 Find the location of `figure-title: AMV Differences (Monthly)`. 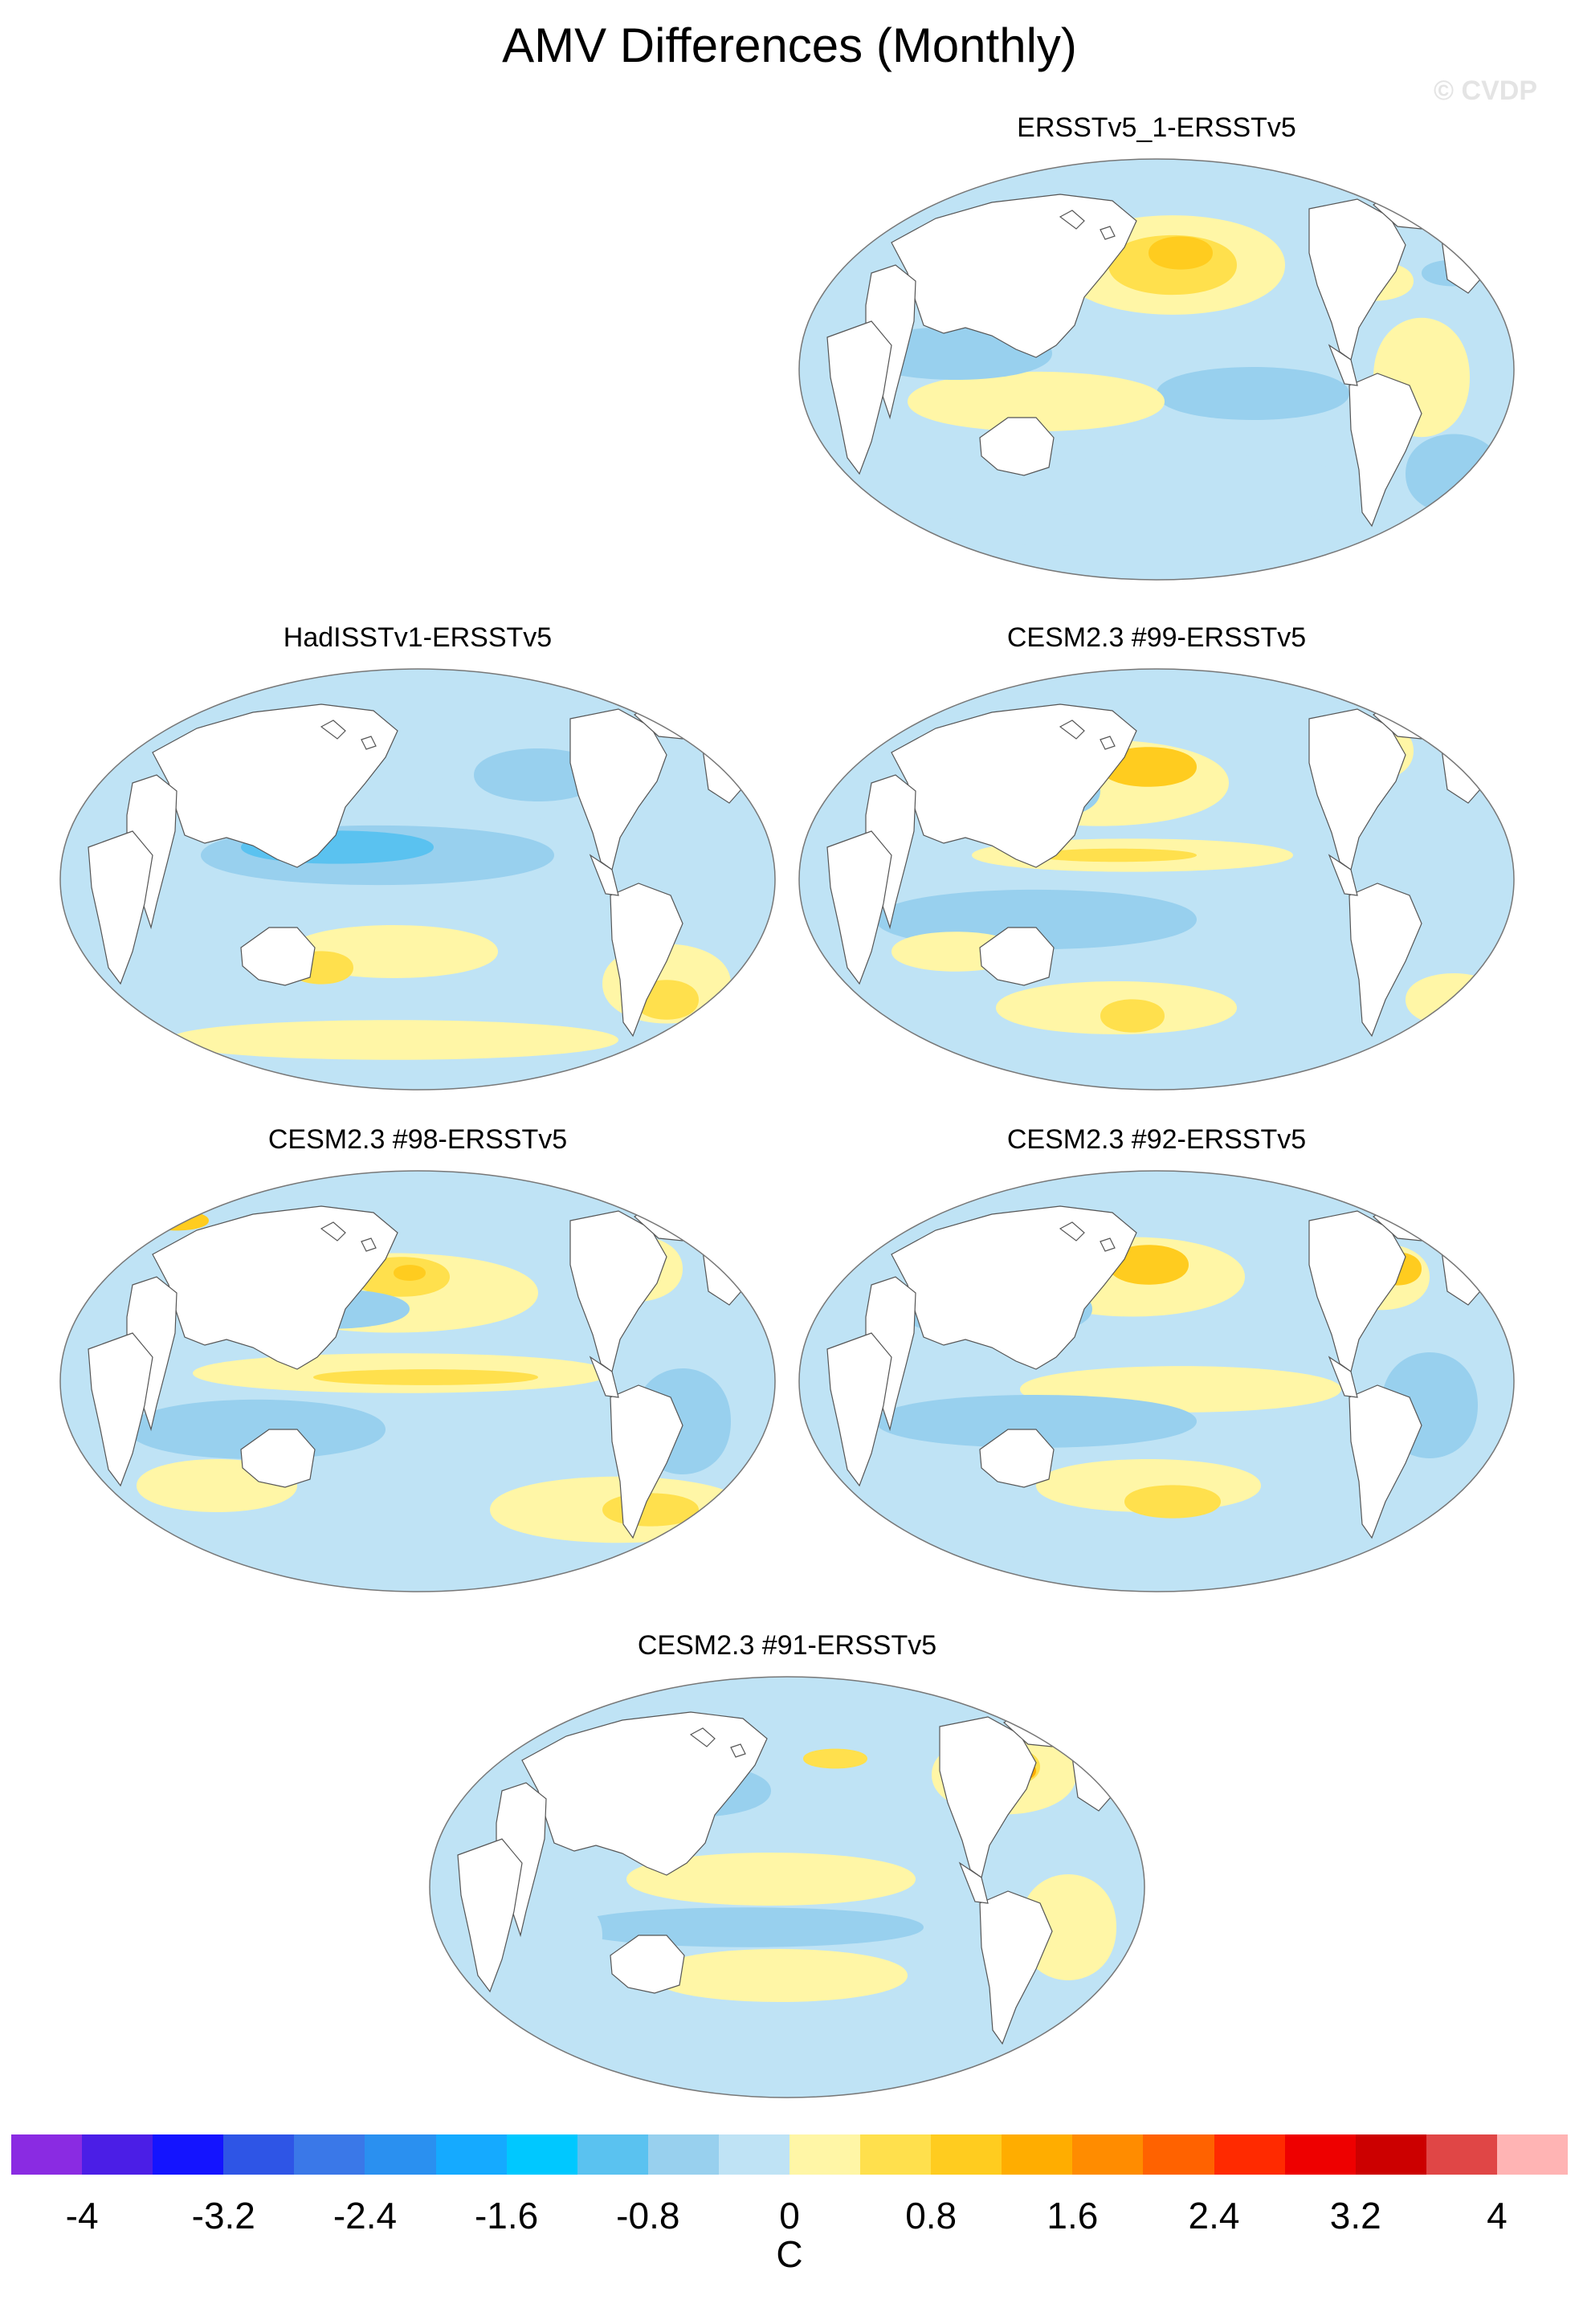

figure-title: AMV Differences (Monthly) is located at coordinates (789, 45).